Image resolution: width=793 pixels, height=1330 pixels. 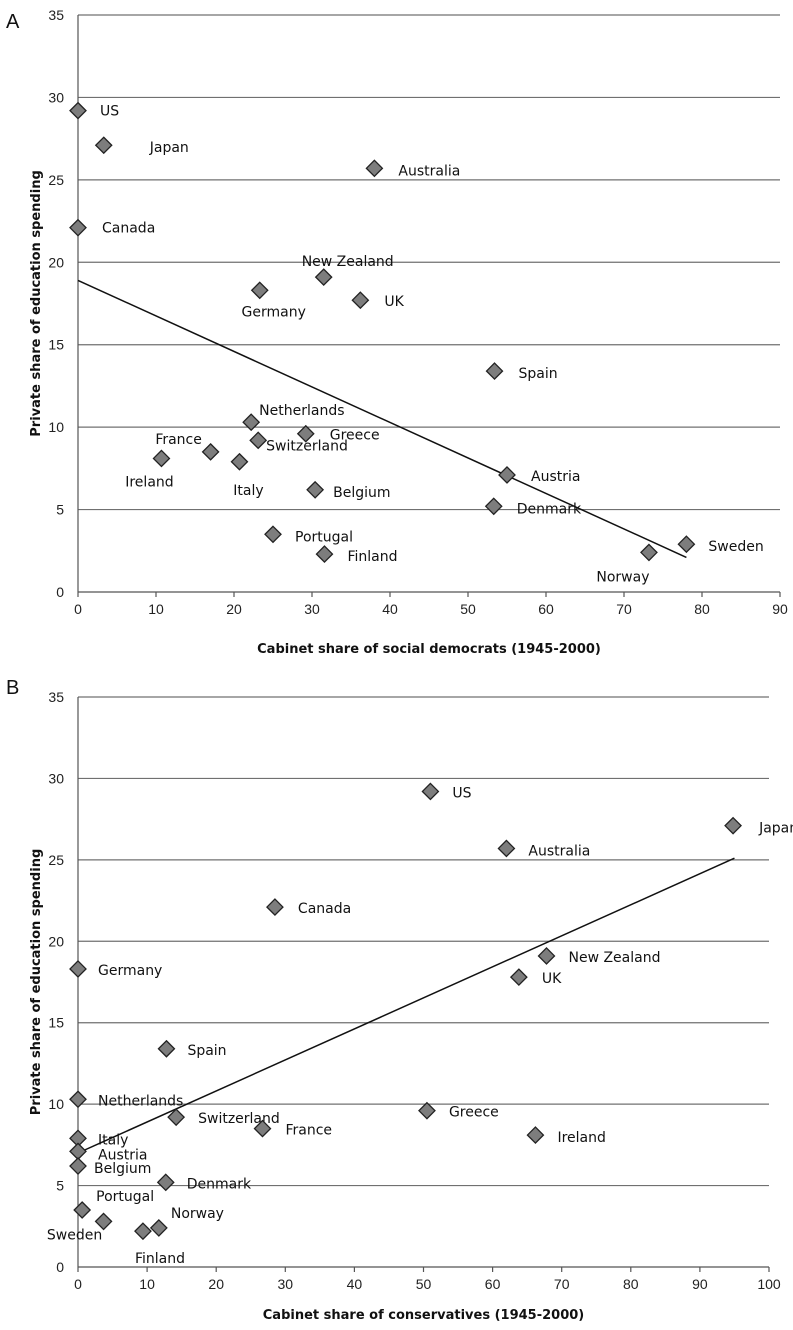 What do you see at coordinates (262, 1128) in the screenshot?
I see `panel-b-point-france` at bounding box center [262, 1128].